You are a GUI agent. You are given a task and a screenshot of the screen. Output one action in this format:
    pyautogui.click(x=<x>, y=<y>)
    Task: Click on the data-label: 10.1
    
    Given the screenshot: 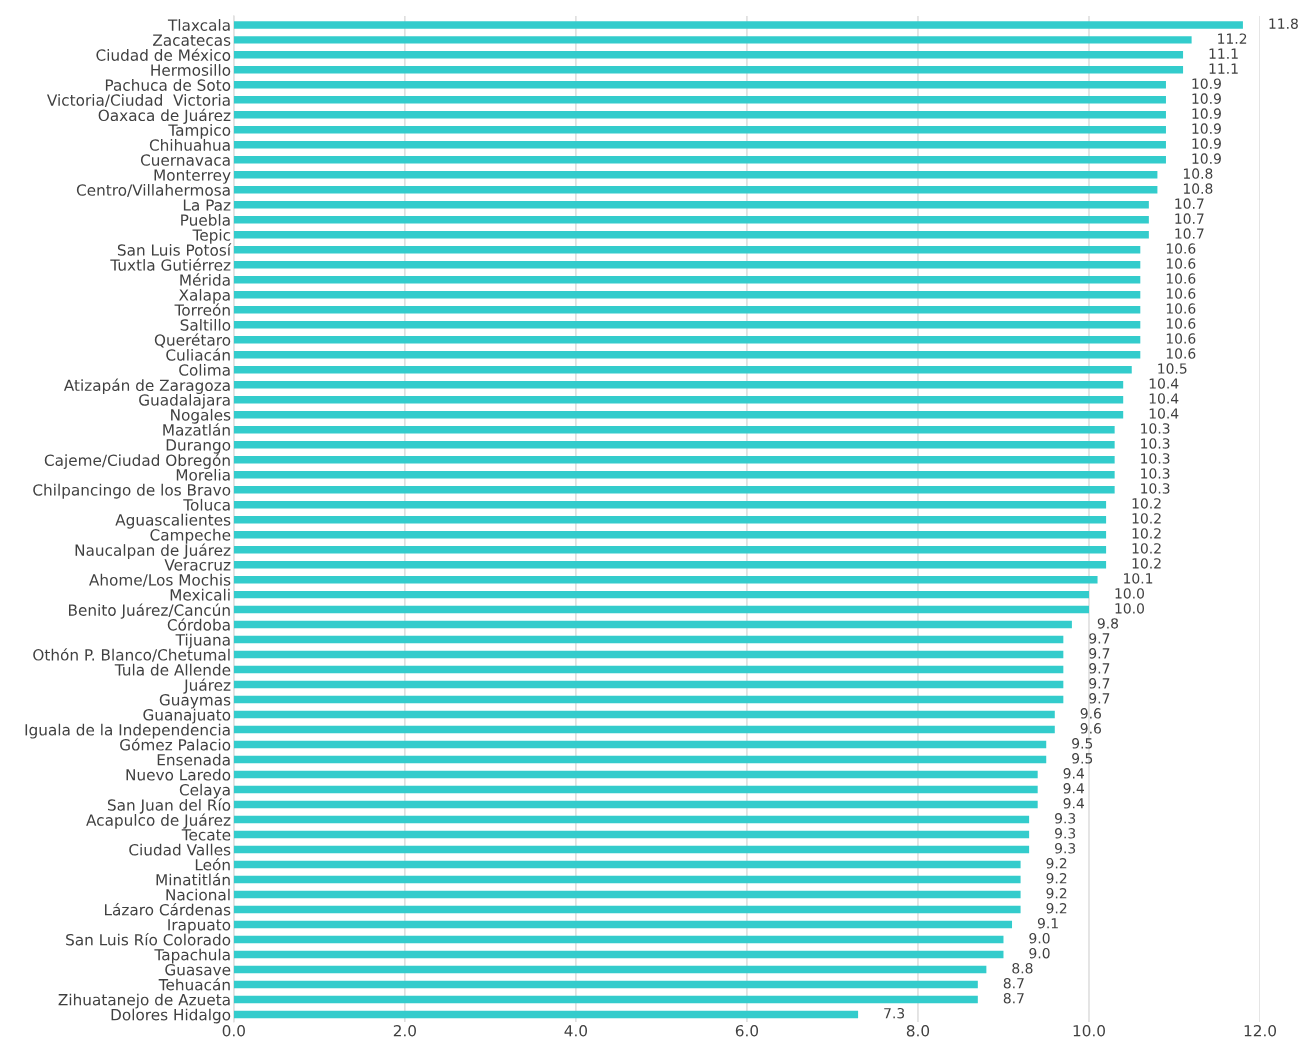 What is the action you would take?
    pyautogui.click(x=1138, y=578)
    